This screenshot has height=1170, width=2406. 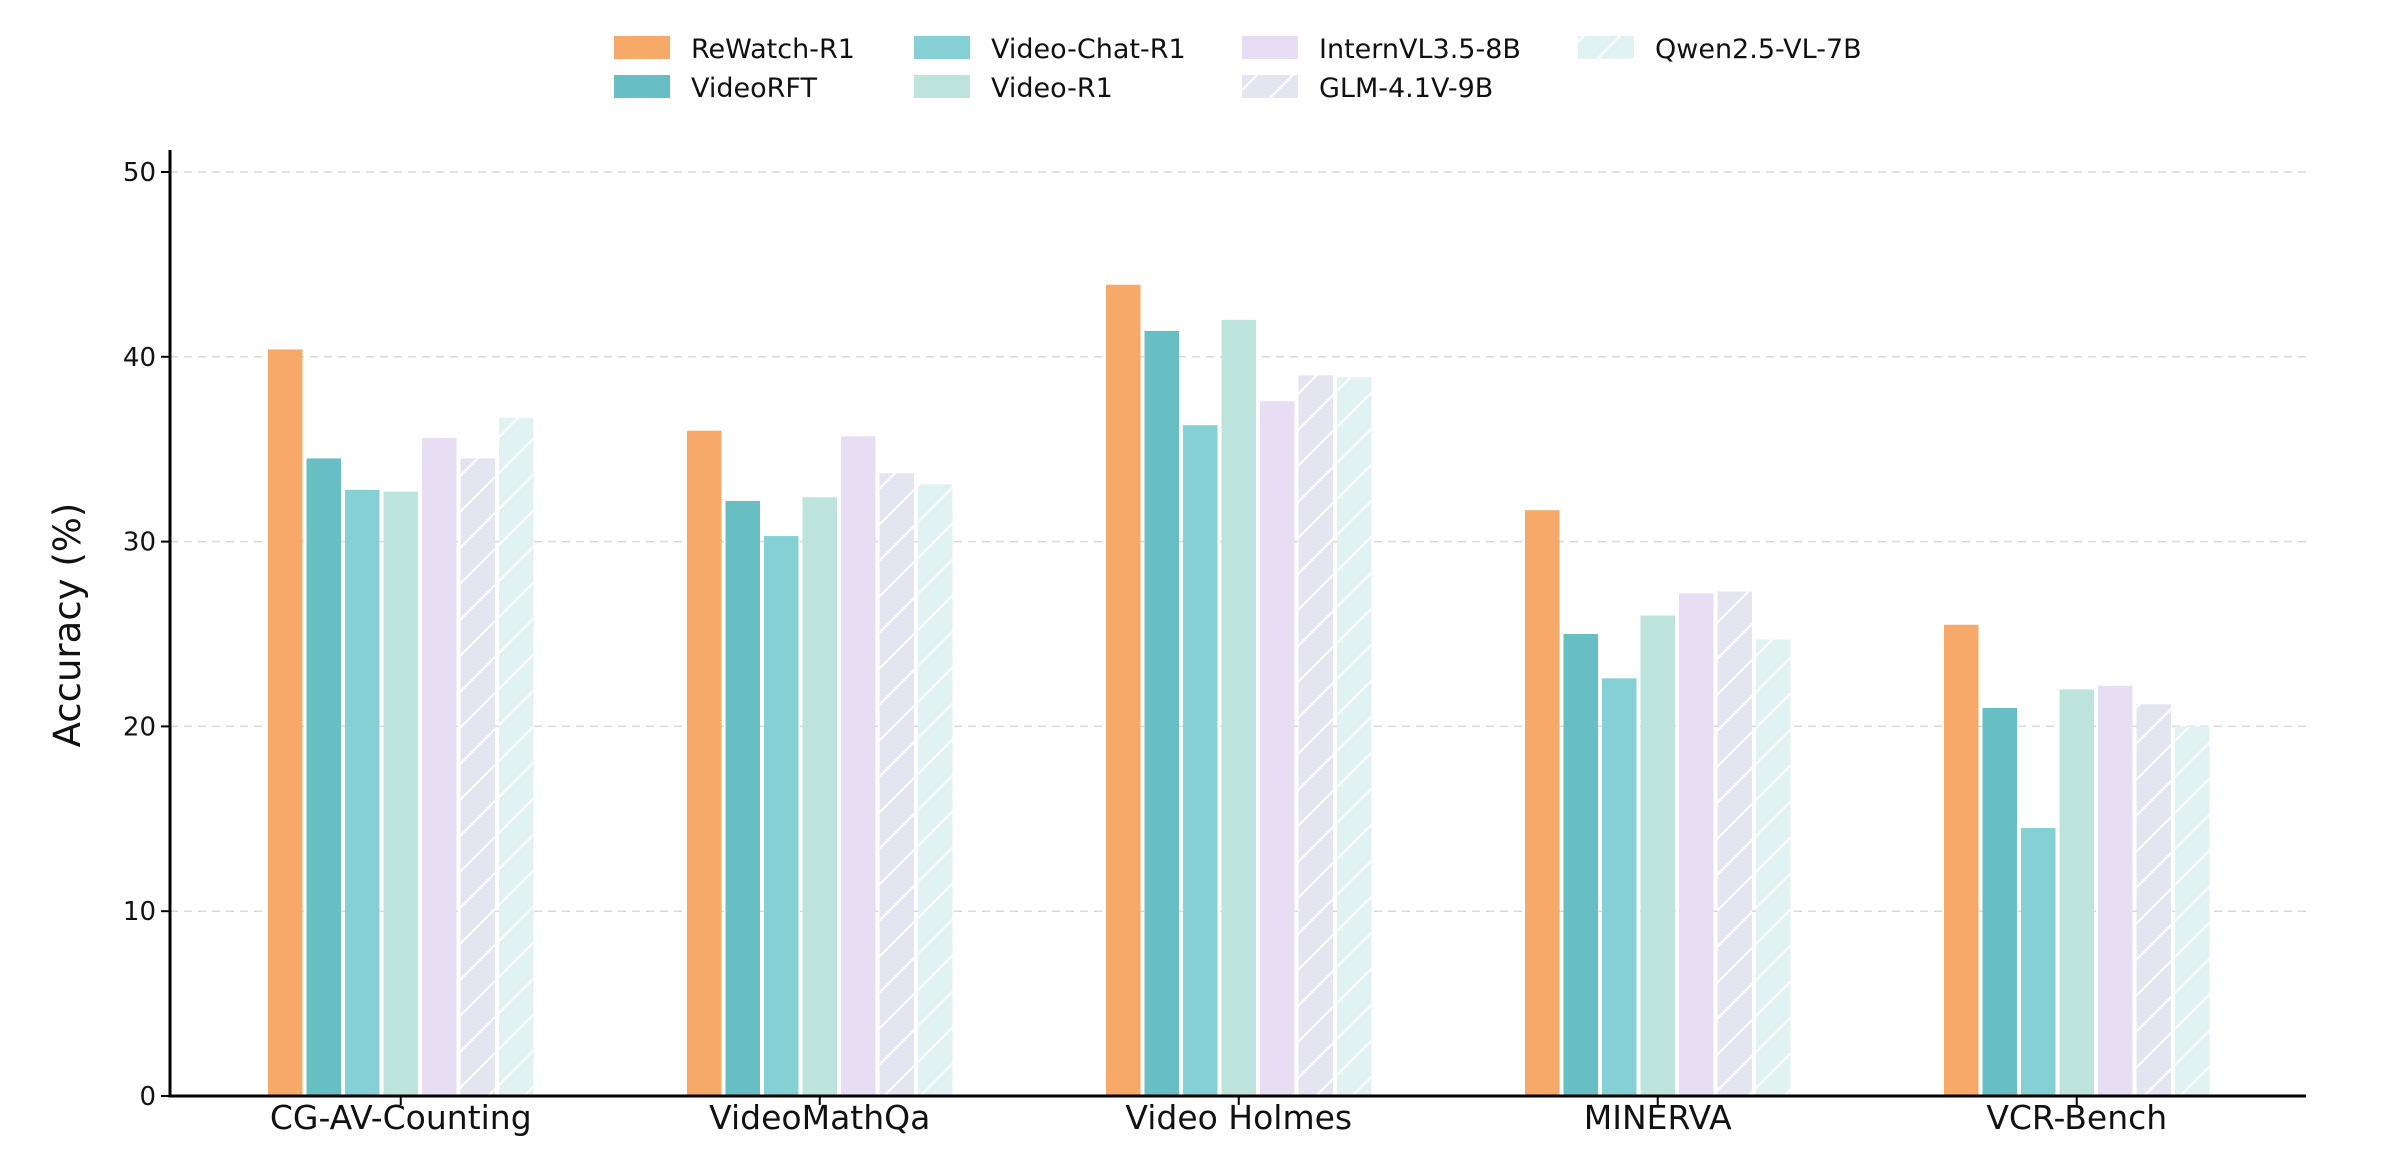 I want to click on legend-item-glm-4-1v-9b: GLM-4.1V-9B, so click(x=1367, y=88).